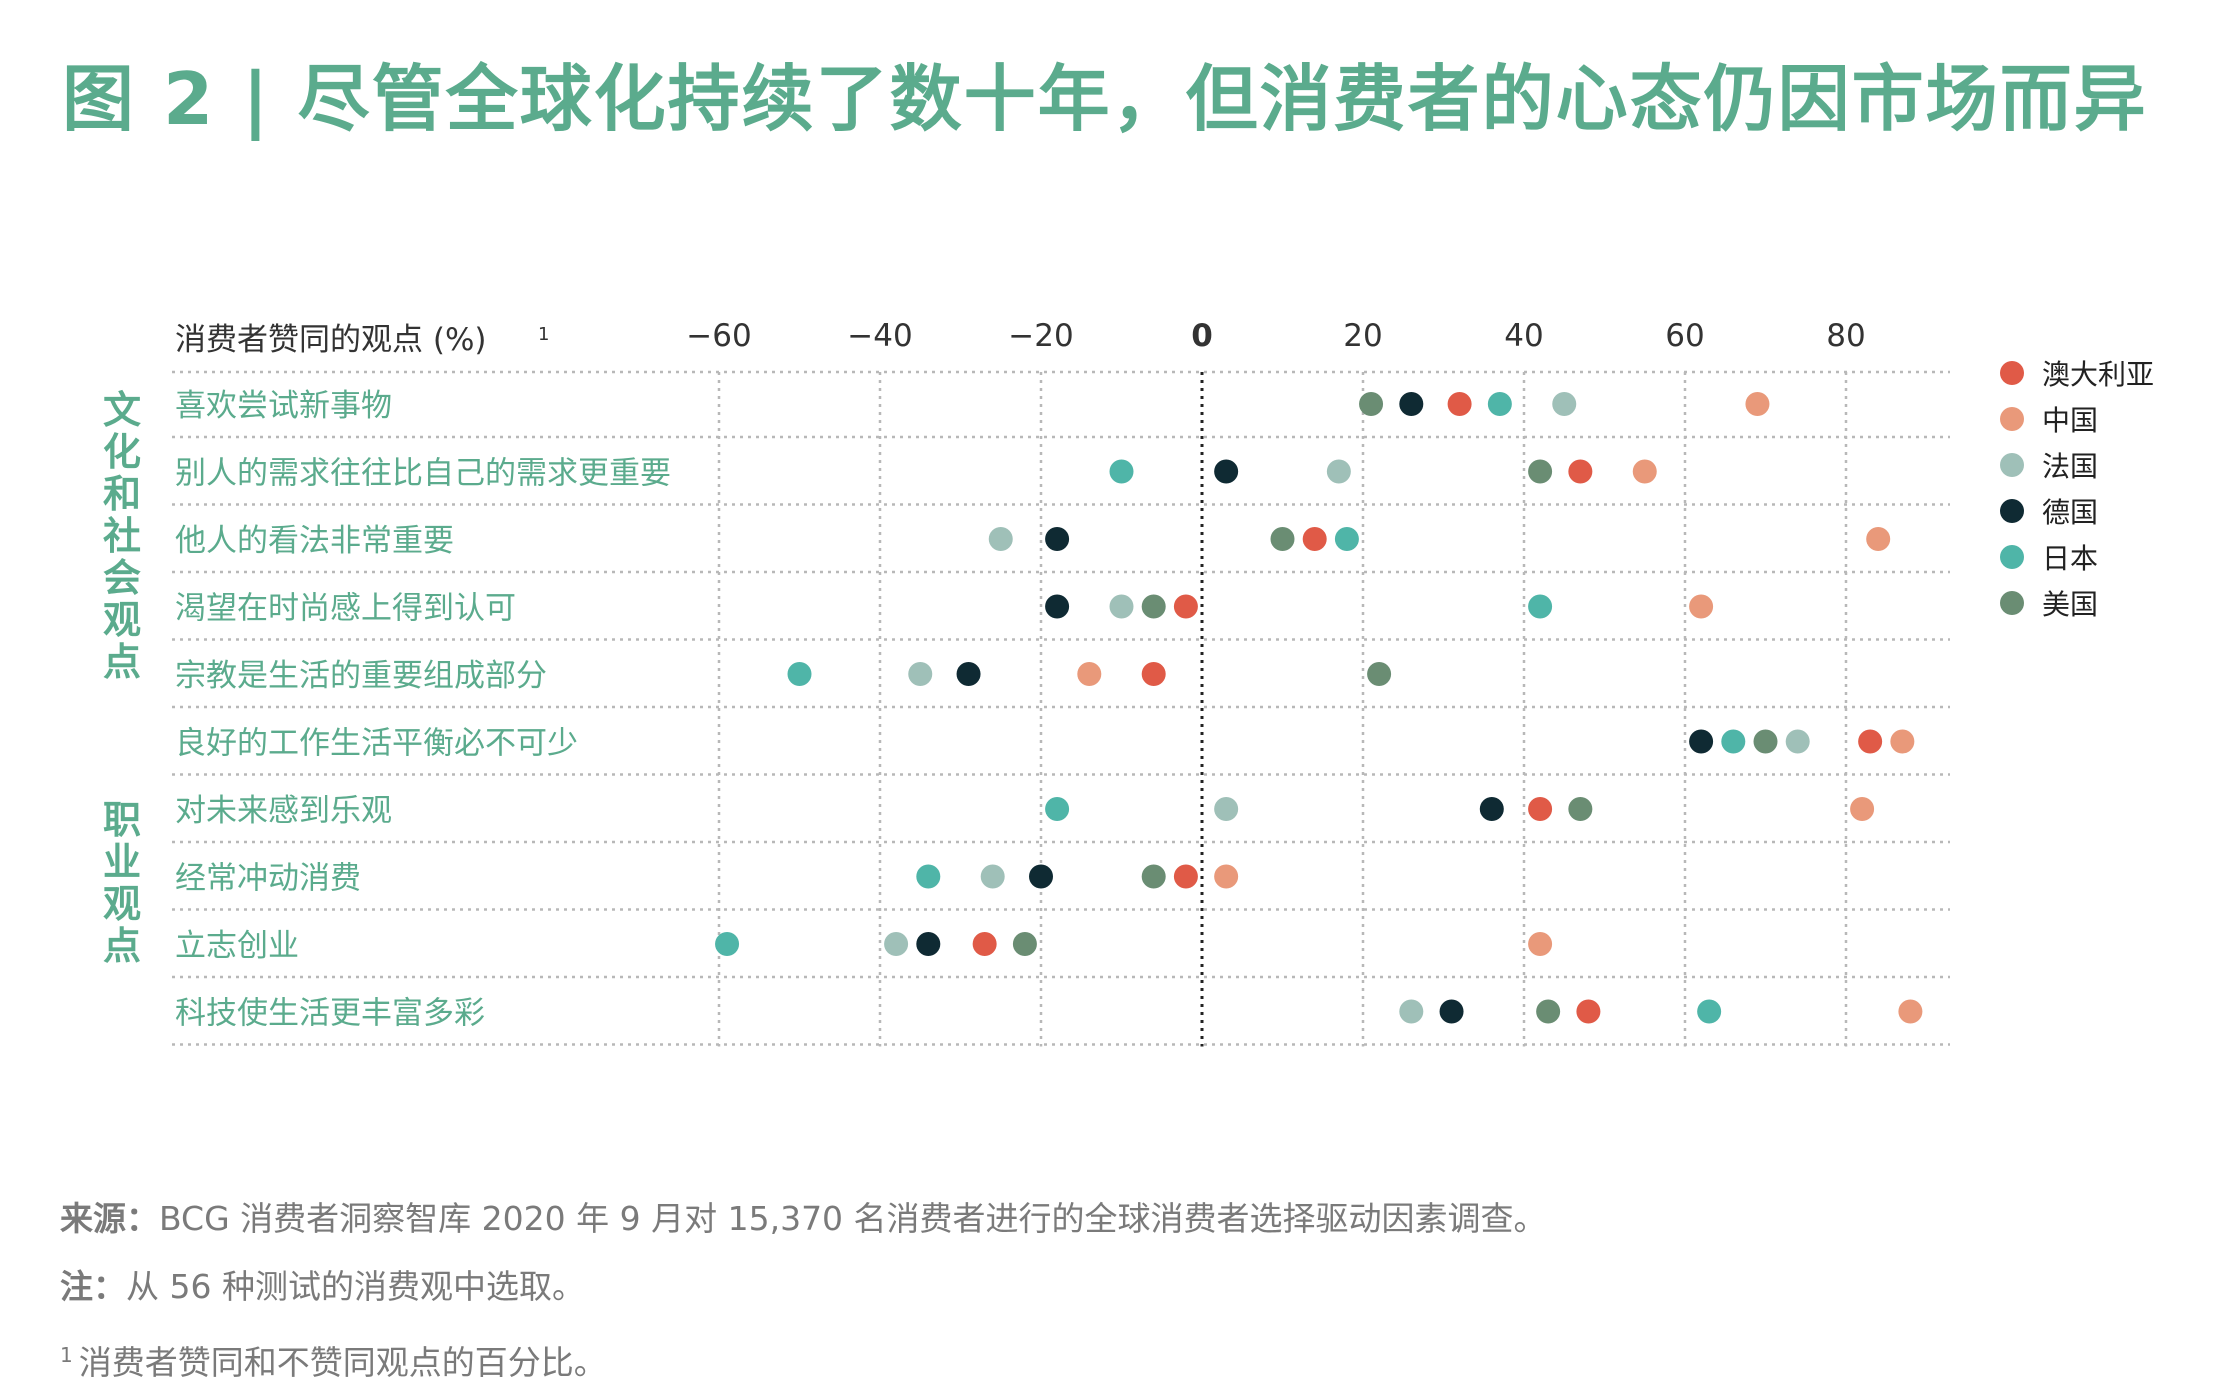  What do you see at coordinates (122, 620) in the screenshot?
I see `group-label-char: 观` at bounding box center [122, 620].